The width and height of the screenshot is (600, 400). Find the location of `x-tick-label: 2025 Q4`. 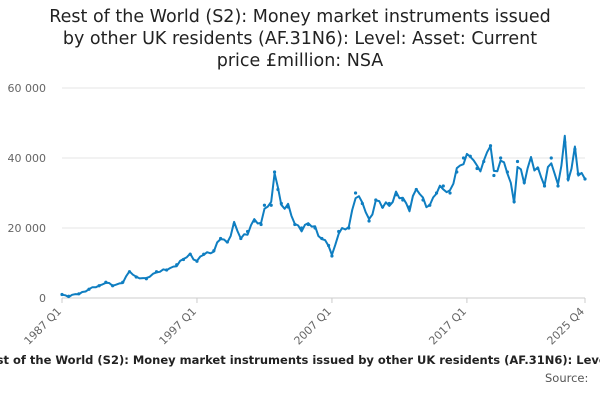

x-tick-label: 2025 Q4 is located at coordinates (566, 326).